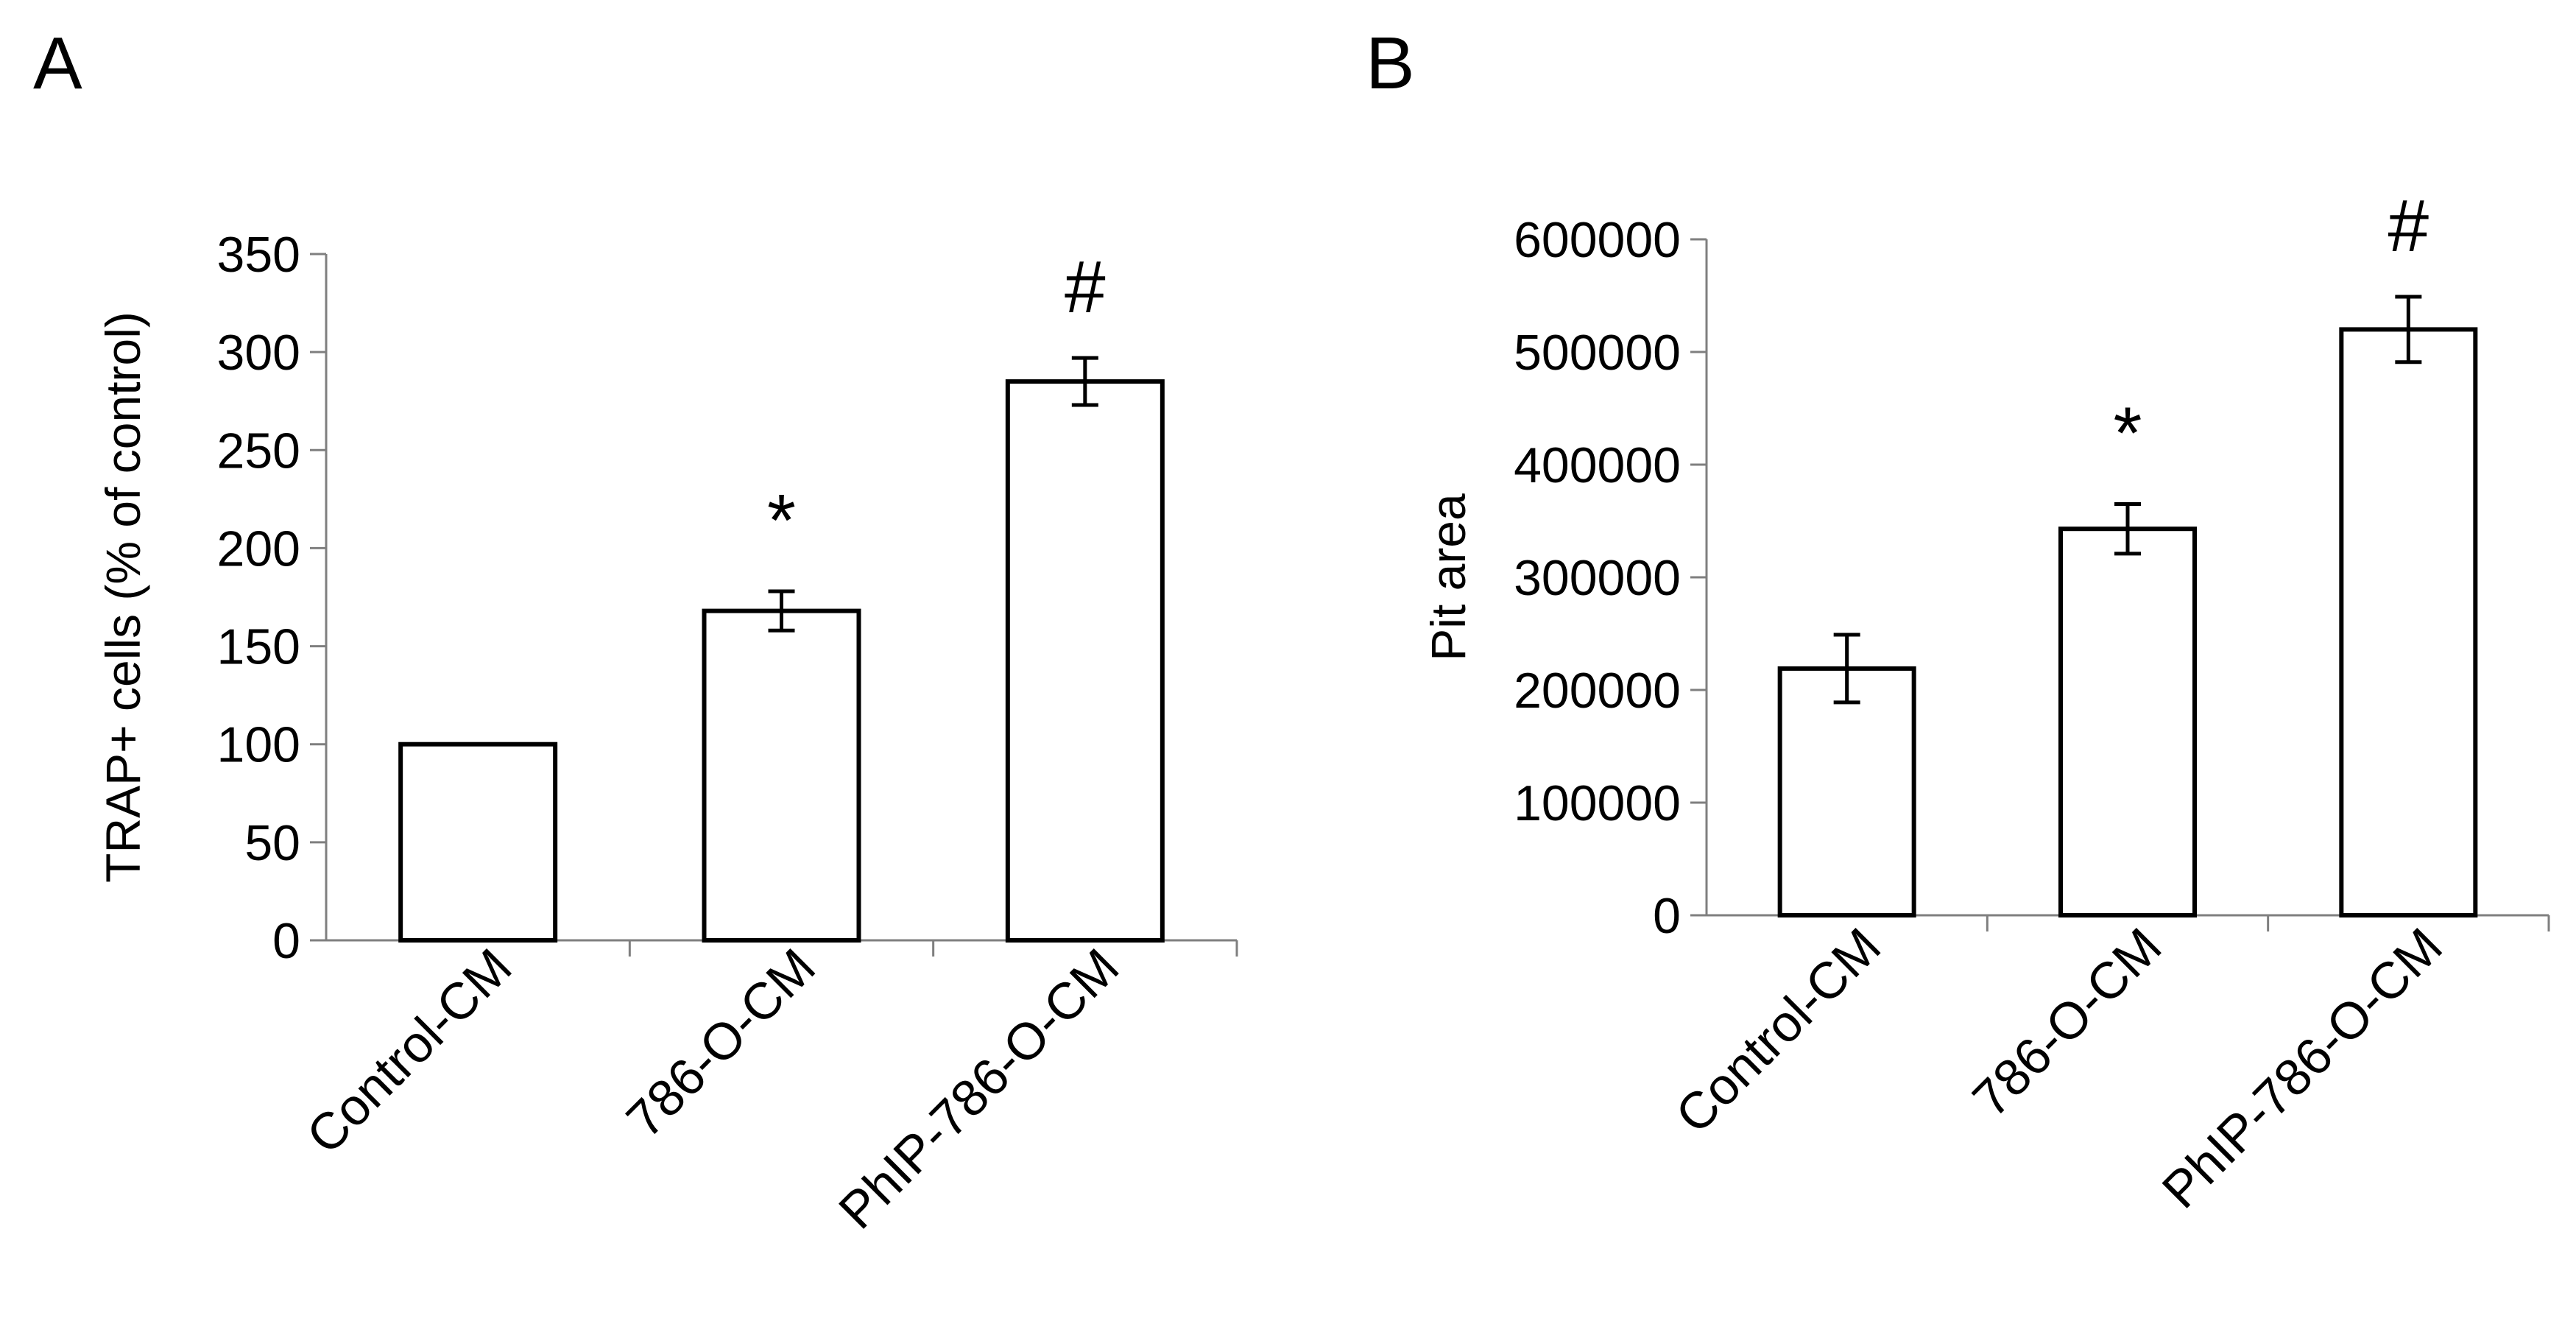 The image size is (2576, 1335). Describe the element at coordinates (1390, 63) in the screenshot. I see `panel-label: B` at that location.